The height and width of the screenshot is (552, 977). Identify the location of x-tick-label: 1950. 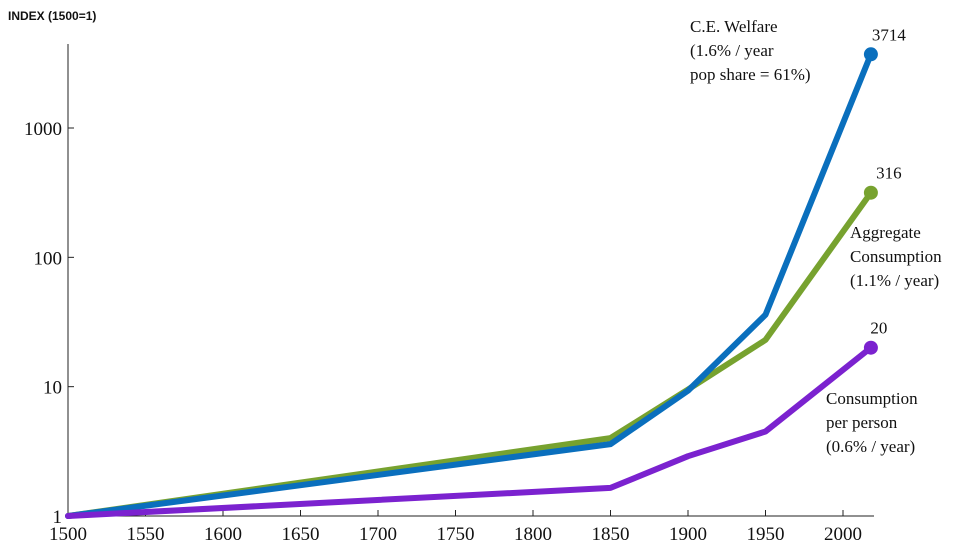
(766, 534).